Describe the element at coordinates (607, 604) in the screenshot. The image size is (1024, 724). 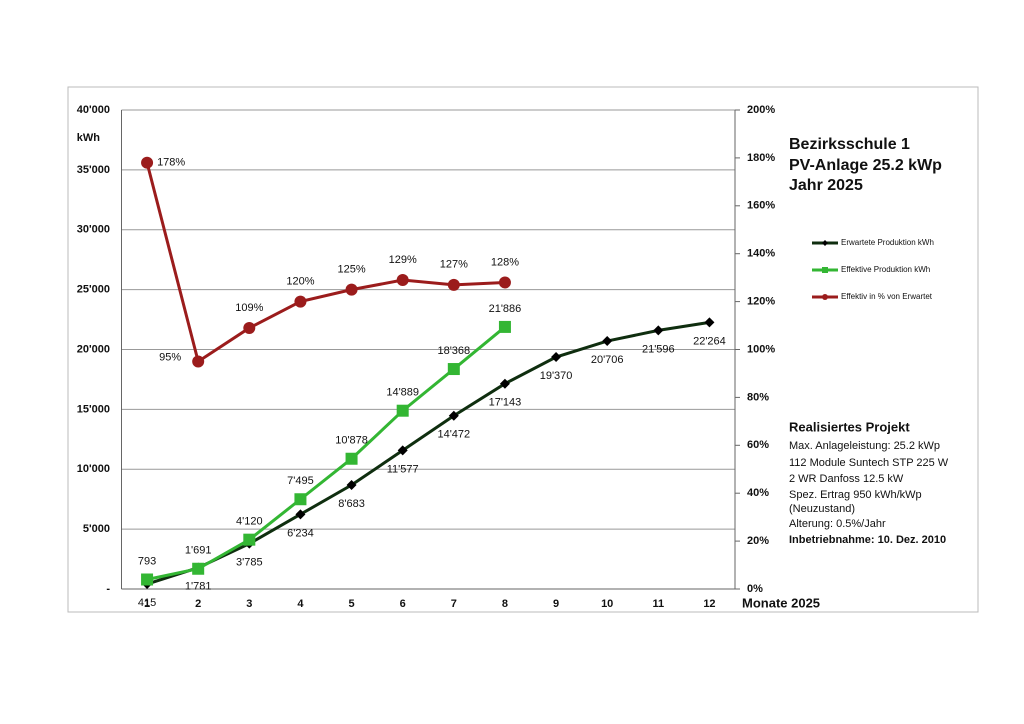
I see `x-tick-label: 10` at that location.